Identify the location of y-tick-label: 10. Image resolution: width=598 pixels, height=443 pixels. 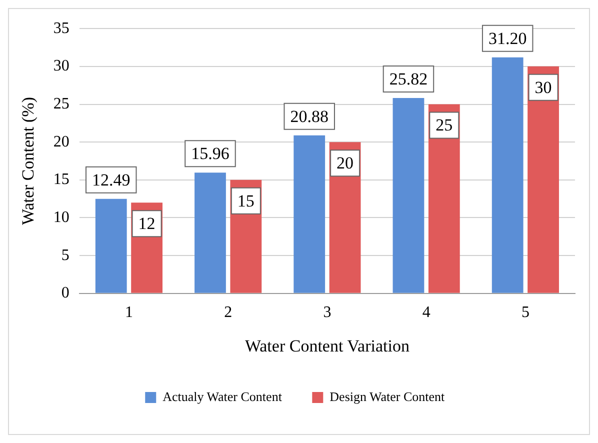
(61, 217).